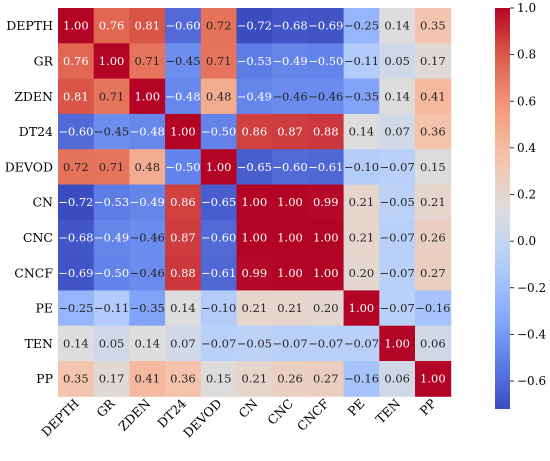 The width and height of the screenshot is (550, 461). What do you see at coordinates (532, 334) in the screenshot?
I see `colorbar-tick-label: −0.4` at bounding box center [532, 334].